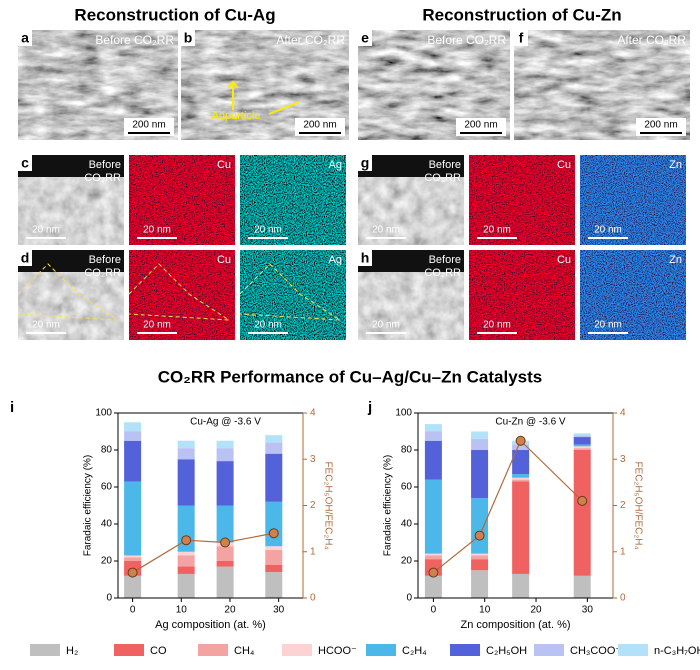  I want to click on legend-label: HCOO⁻, so click(337, 651).